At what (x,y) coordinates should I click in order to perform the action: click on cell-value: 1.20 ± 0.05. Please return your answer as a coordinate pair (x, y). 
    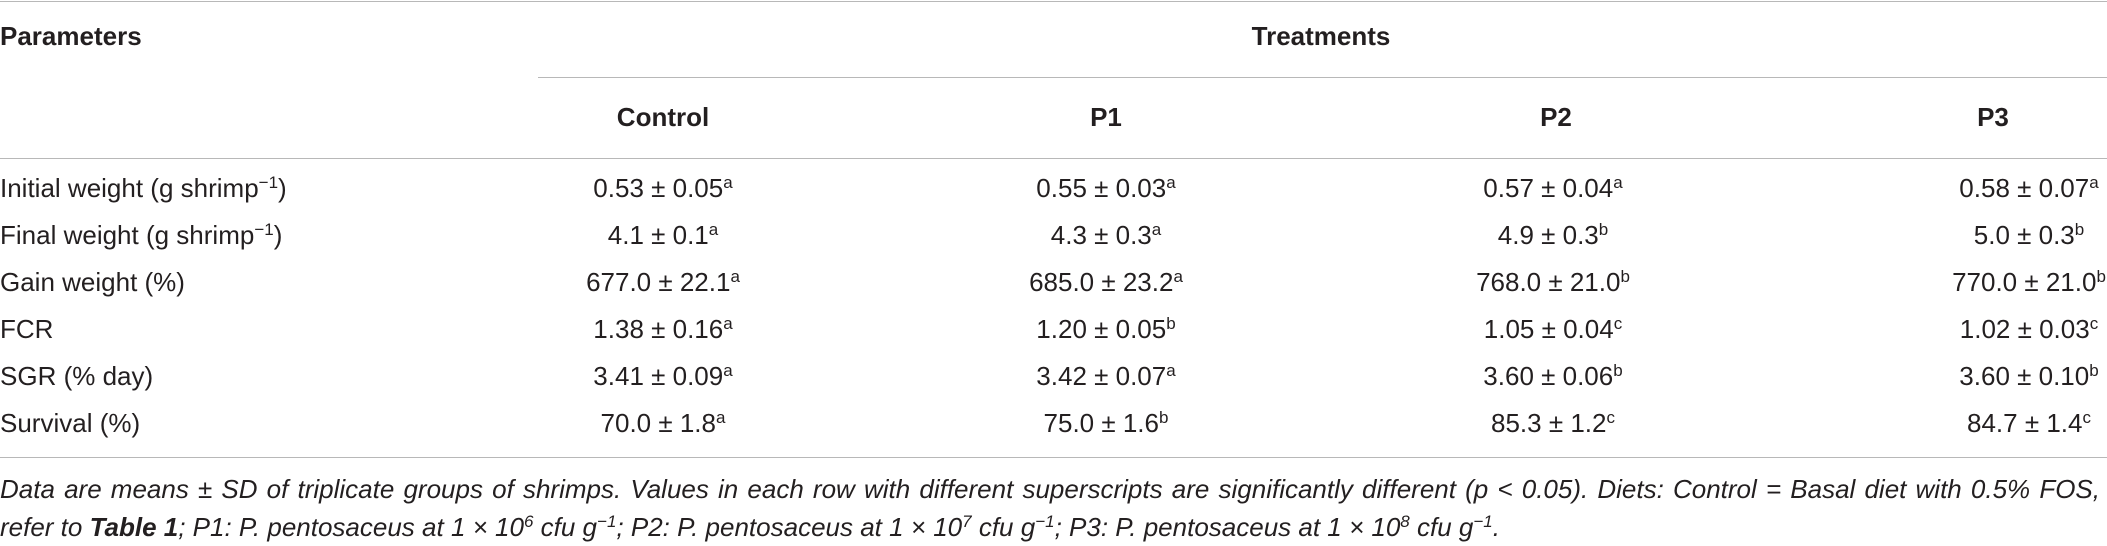
    Looking at the image, I should click on (1101, 329).